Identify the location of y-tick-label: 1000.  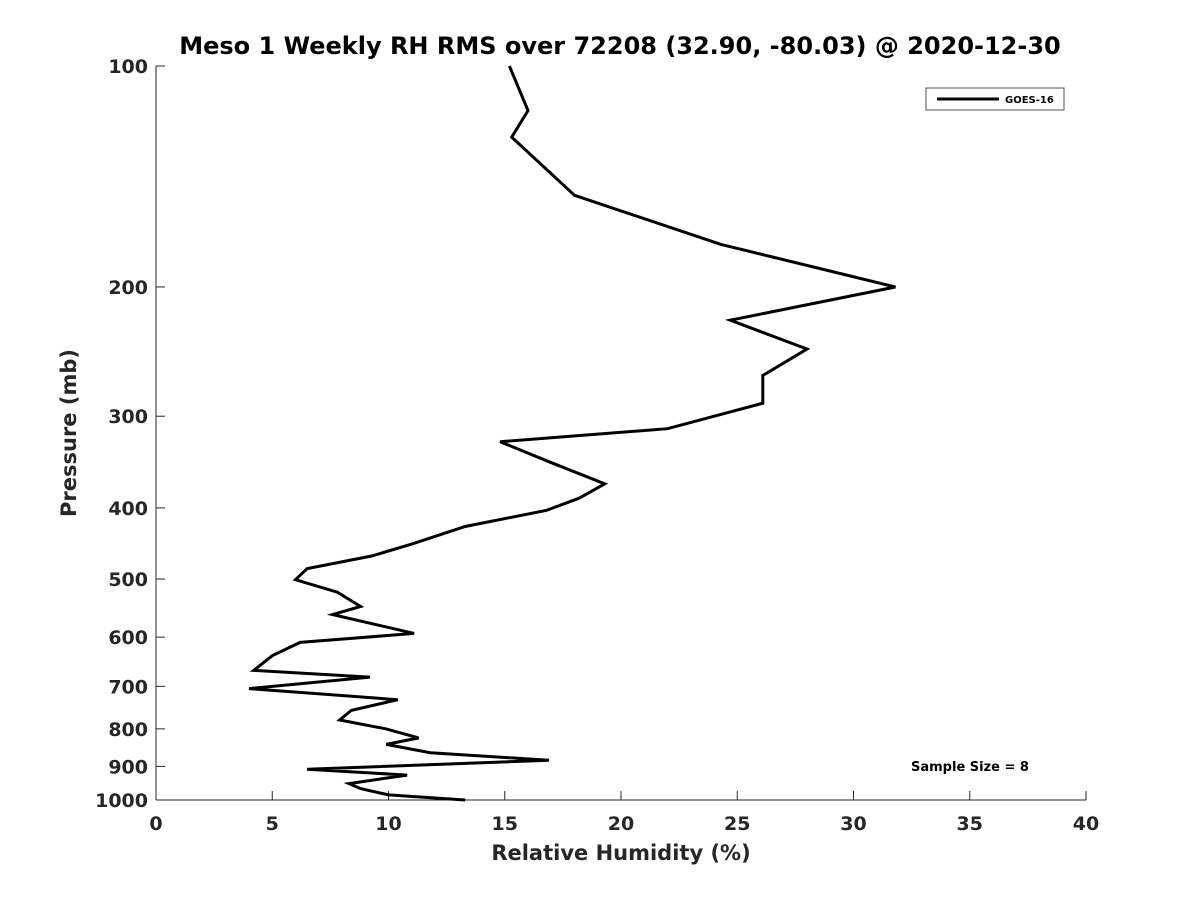
(121, 801).